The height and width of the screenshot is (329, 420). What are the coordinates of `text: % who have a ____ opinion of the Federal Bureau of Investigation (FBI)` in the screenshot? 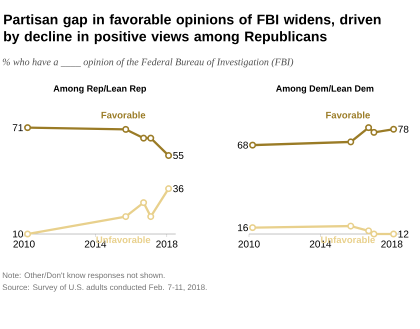 It's located at (148, 63).